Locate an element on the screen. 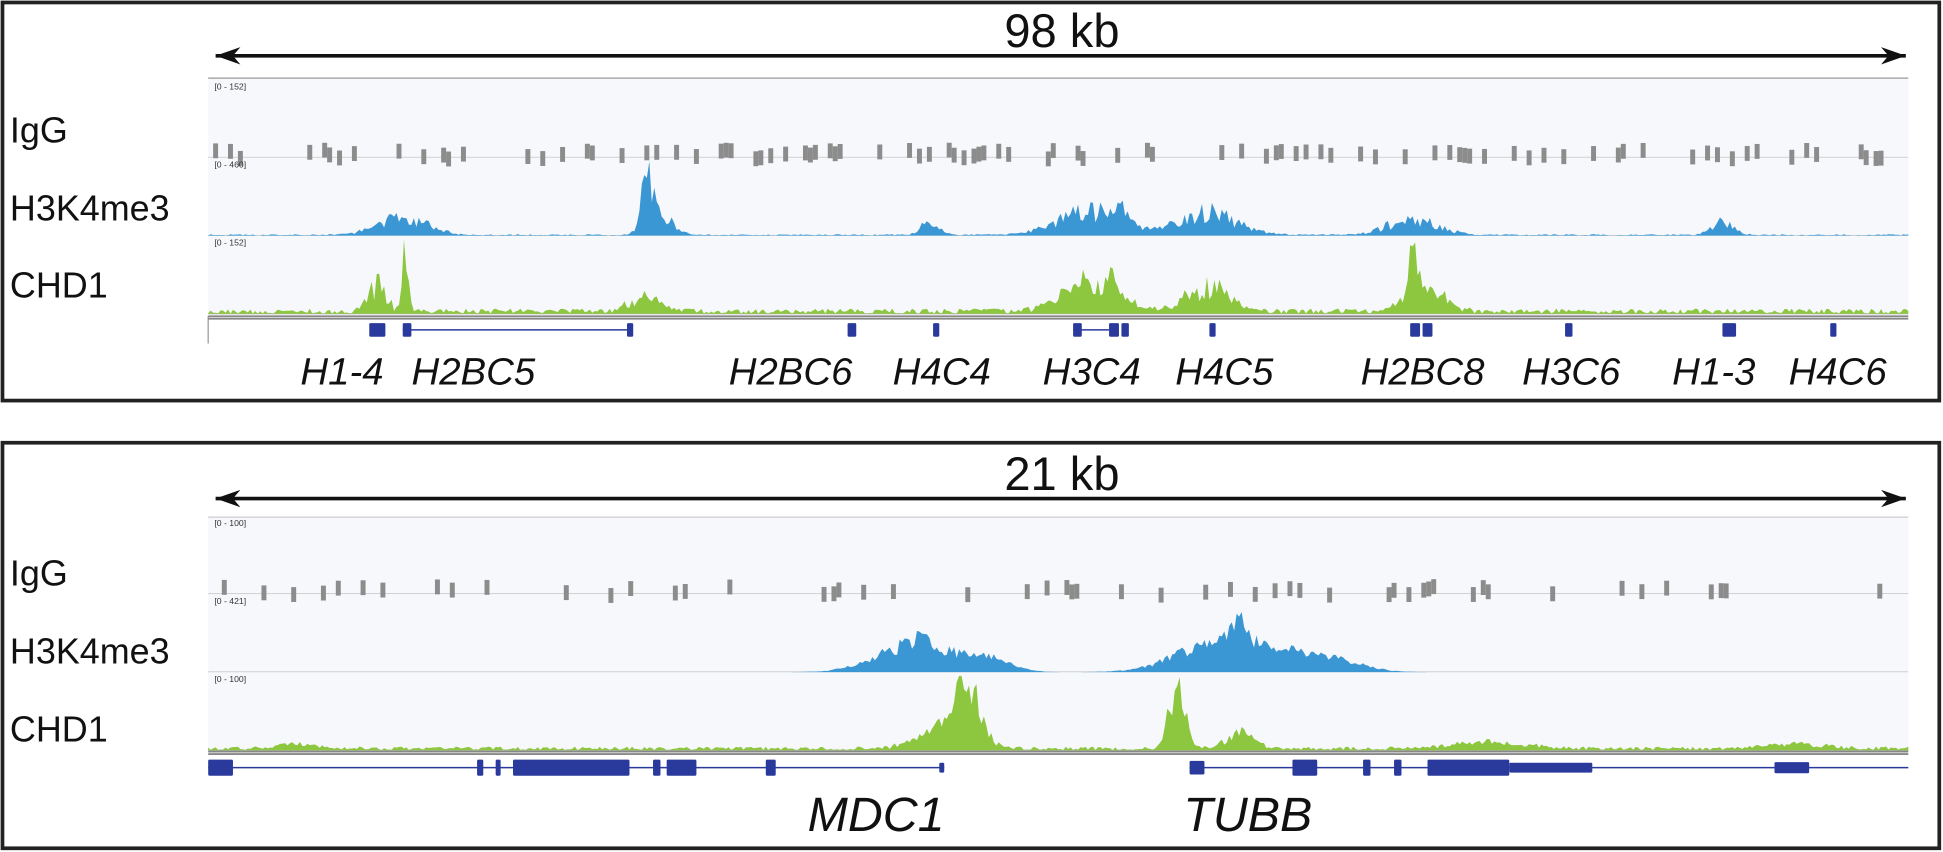  track-range: [0 - 421] is located at coordinates (230, 601).